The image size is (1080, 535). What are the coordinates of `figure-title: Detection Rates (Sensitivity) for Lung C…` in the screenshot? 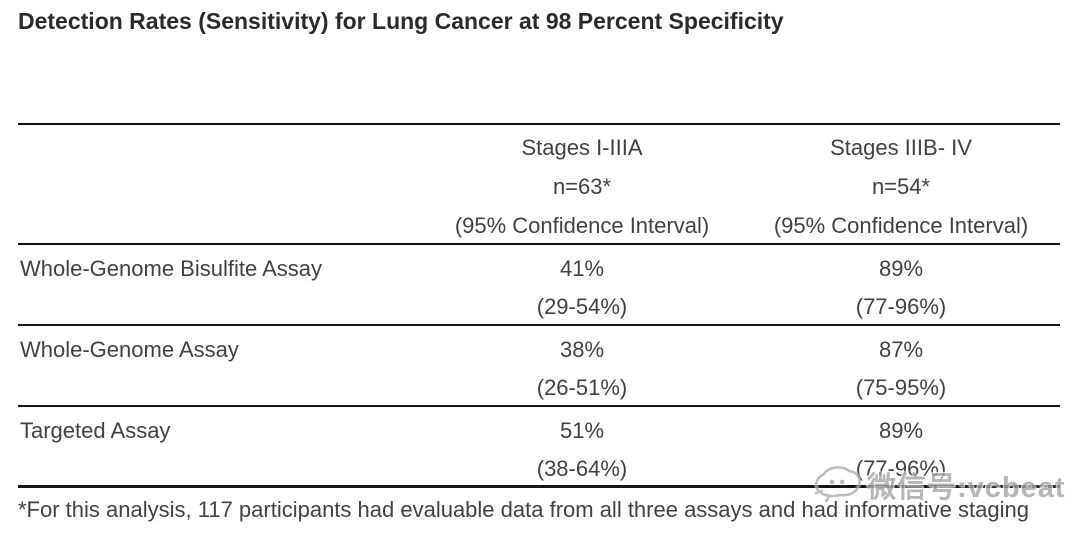 It's located at (401, 21).